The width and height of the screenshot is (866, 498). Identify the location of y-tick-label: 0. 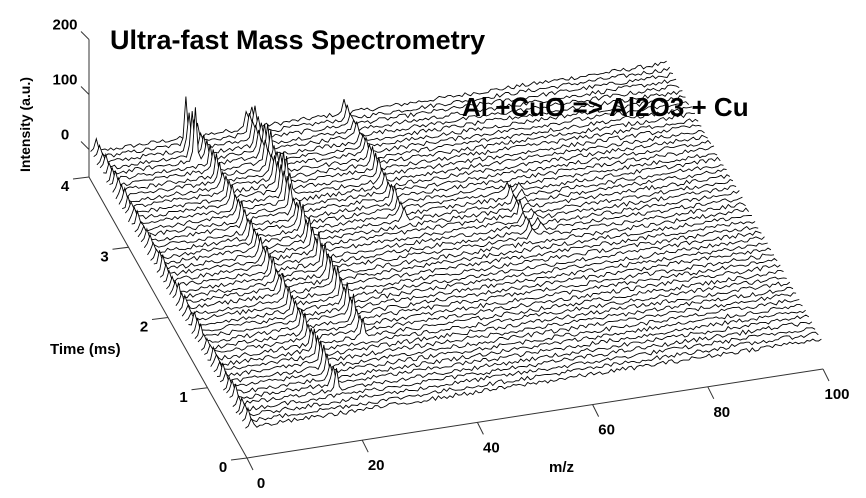
(223, 467).